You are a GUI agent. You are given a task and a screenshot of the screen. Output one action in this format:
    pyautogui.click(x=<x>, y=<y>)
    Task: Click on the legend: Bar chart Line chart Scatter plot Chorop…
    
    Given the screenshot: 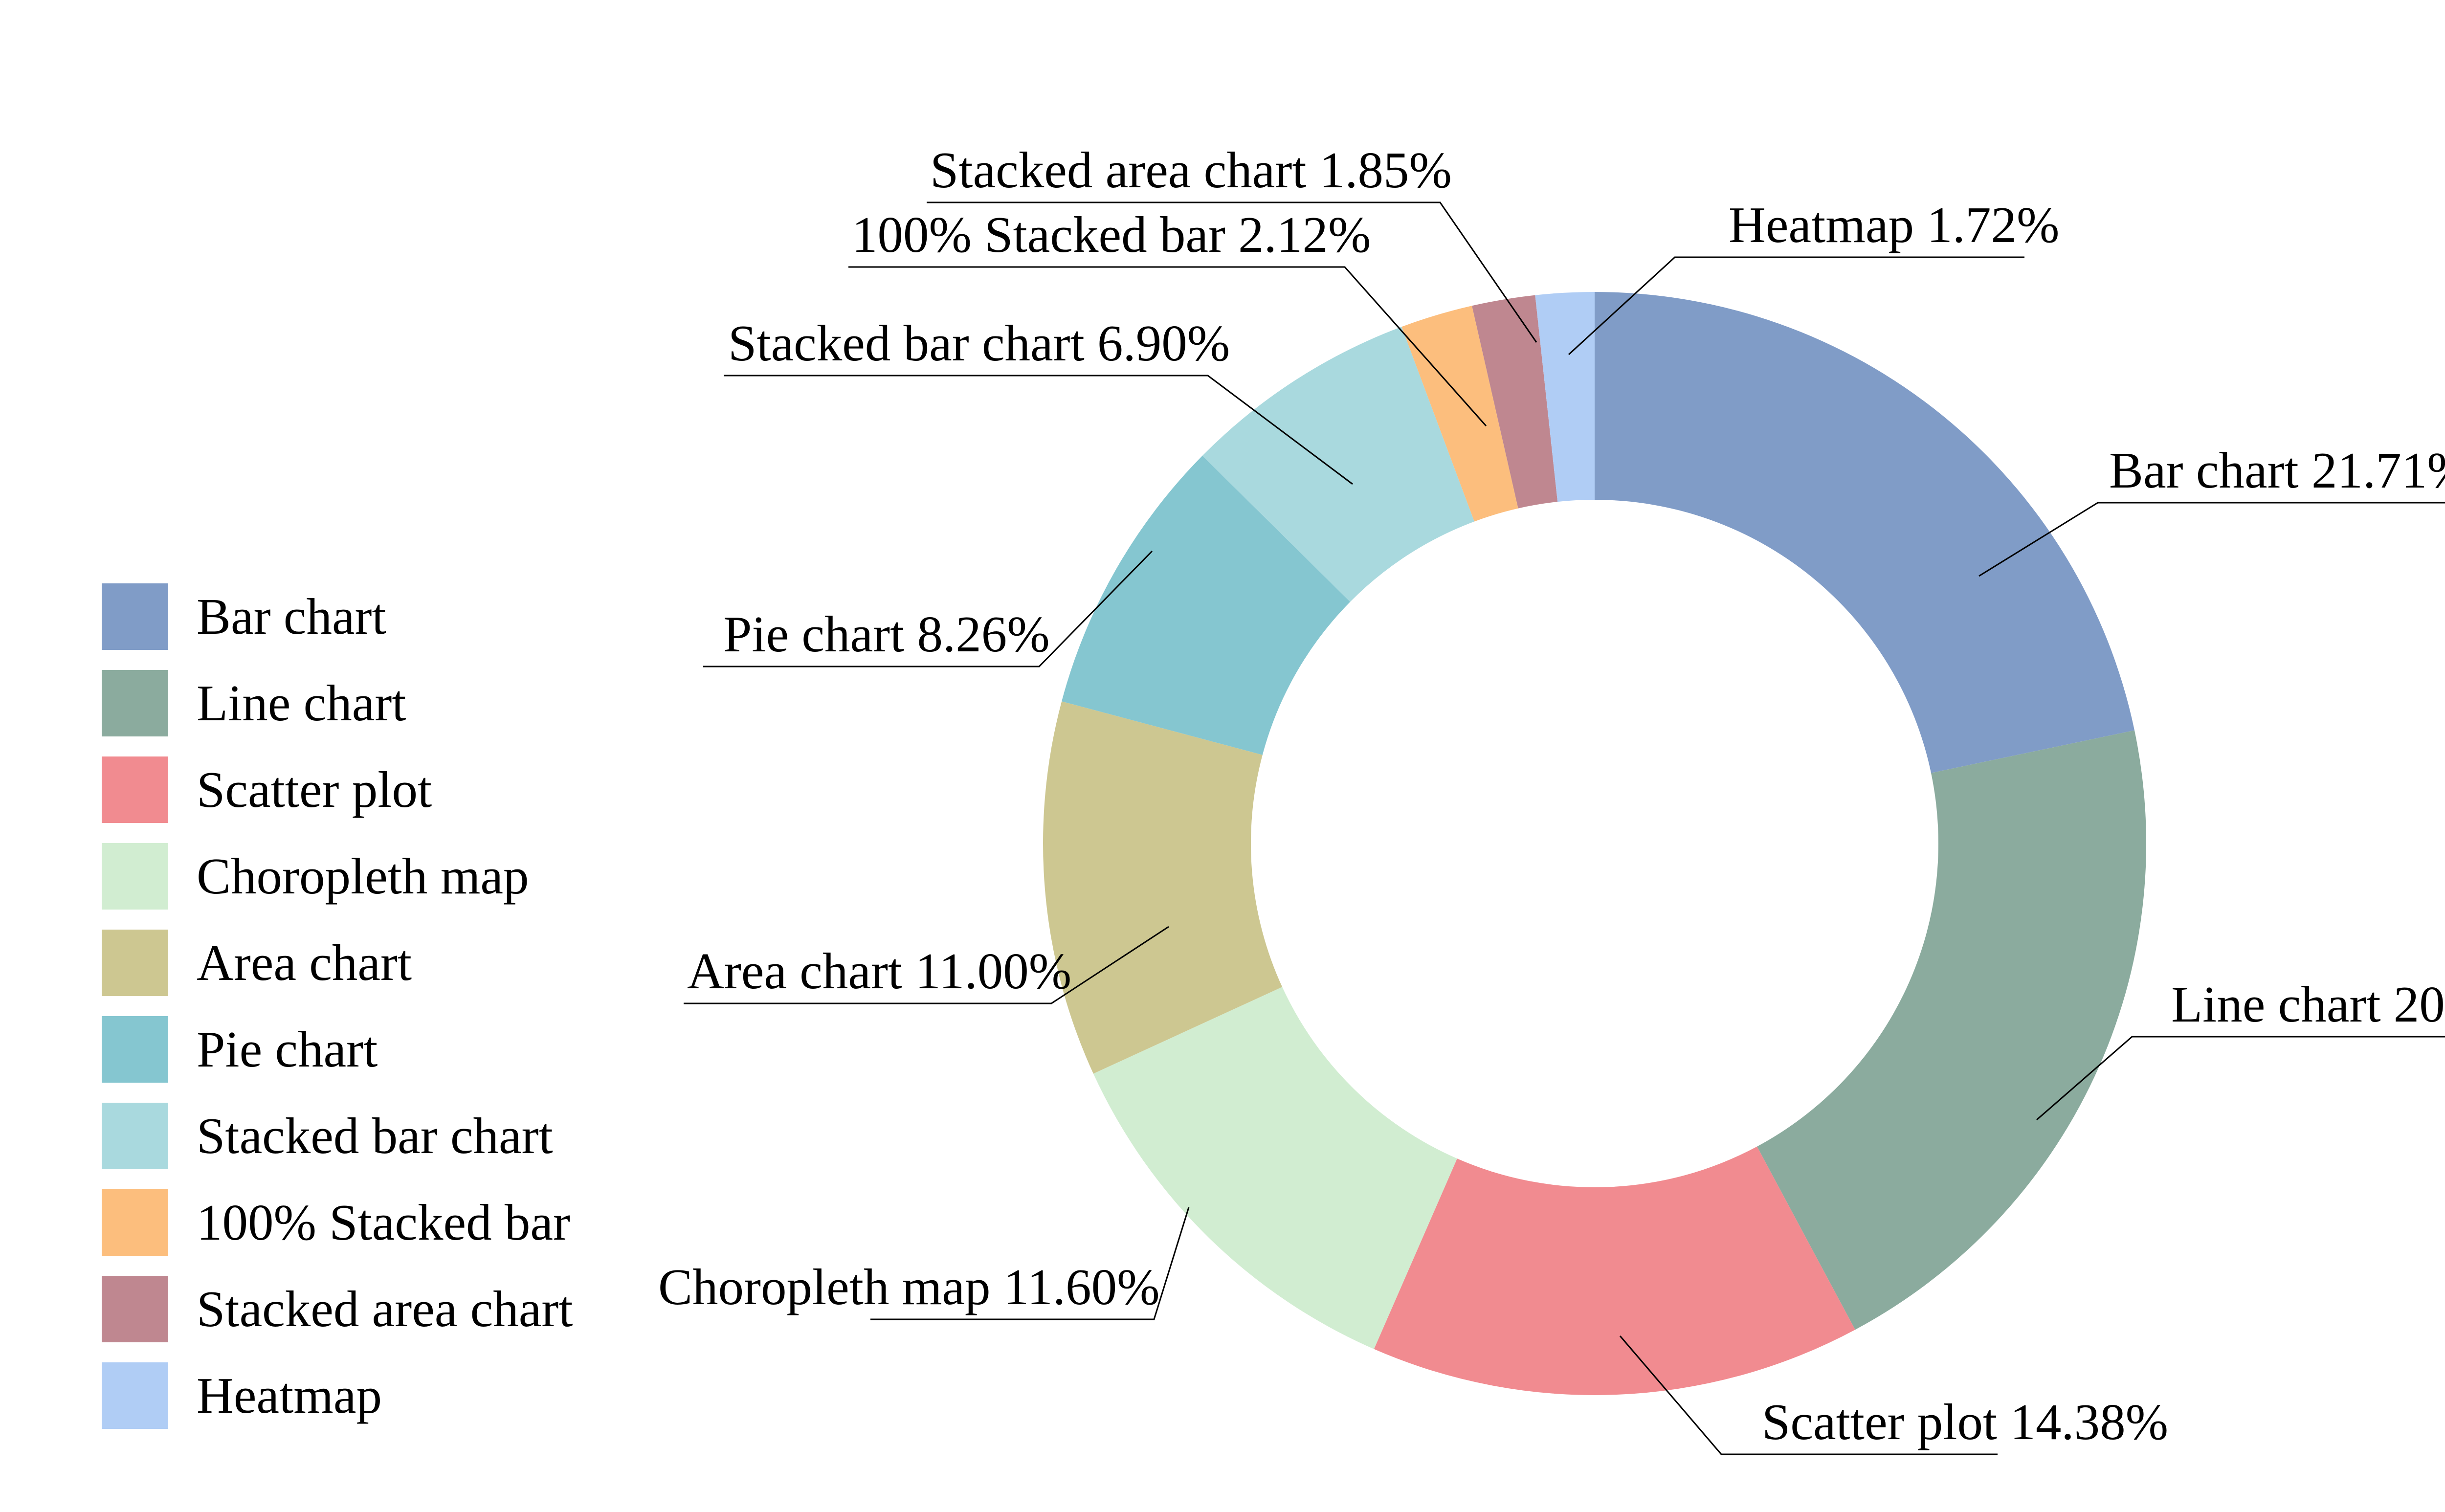 What is the action you would take?
    pyautogui.click(x=337, y=1006)
    